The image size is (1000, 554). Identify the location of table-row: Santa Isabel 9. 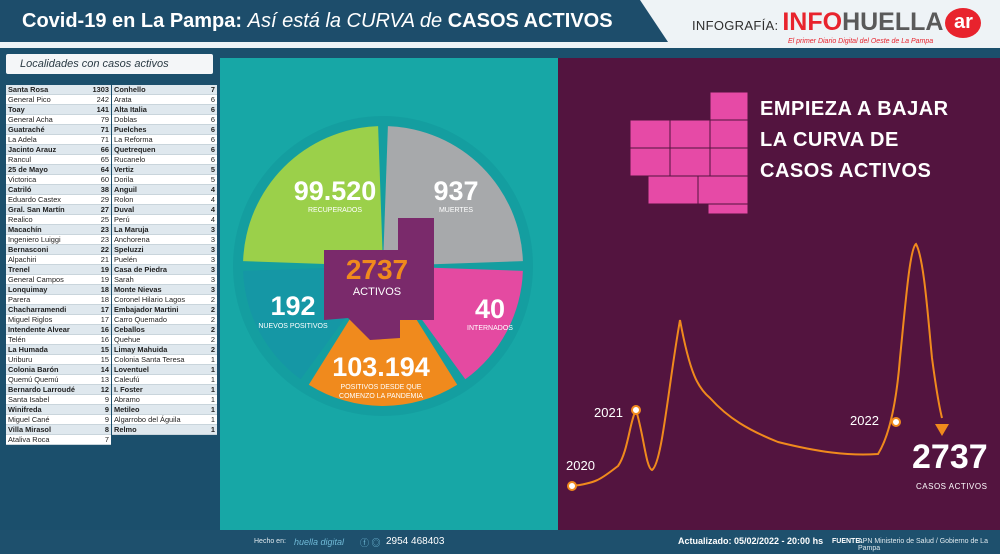
(58, 400).